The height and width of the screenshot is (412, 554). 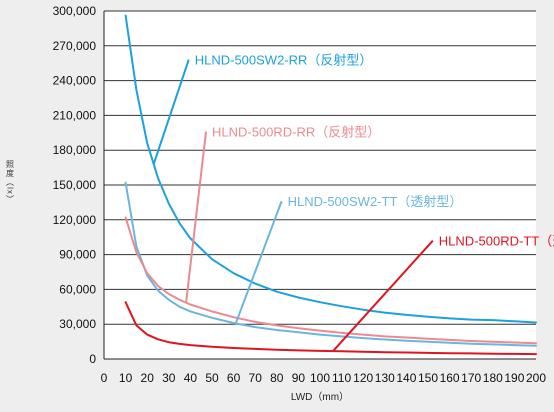 What do you see at coordinates (299, 378) in the screenshot?
I see `x-tick-label: 90` at bounding box center [299, 378].